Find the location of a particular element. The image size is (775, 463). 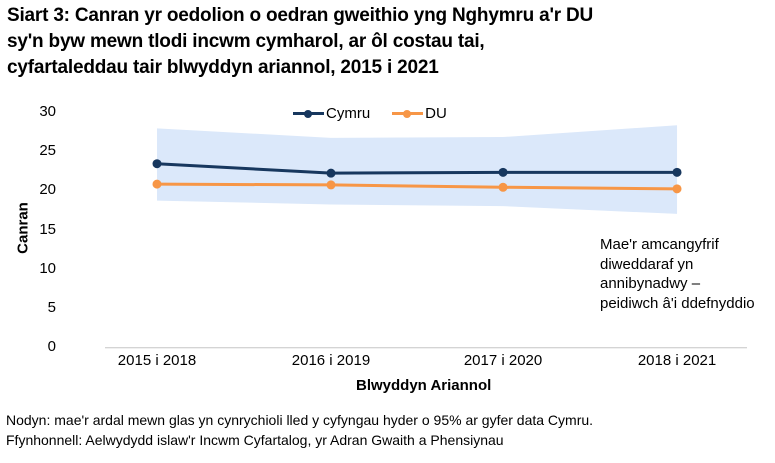

x-axis-title: Blwyddyn Ariannol is located at coordinates (424, 385).